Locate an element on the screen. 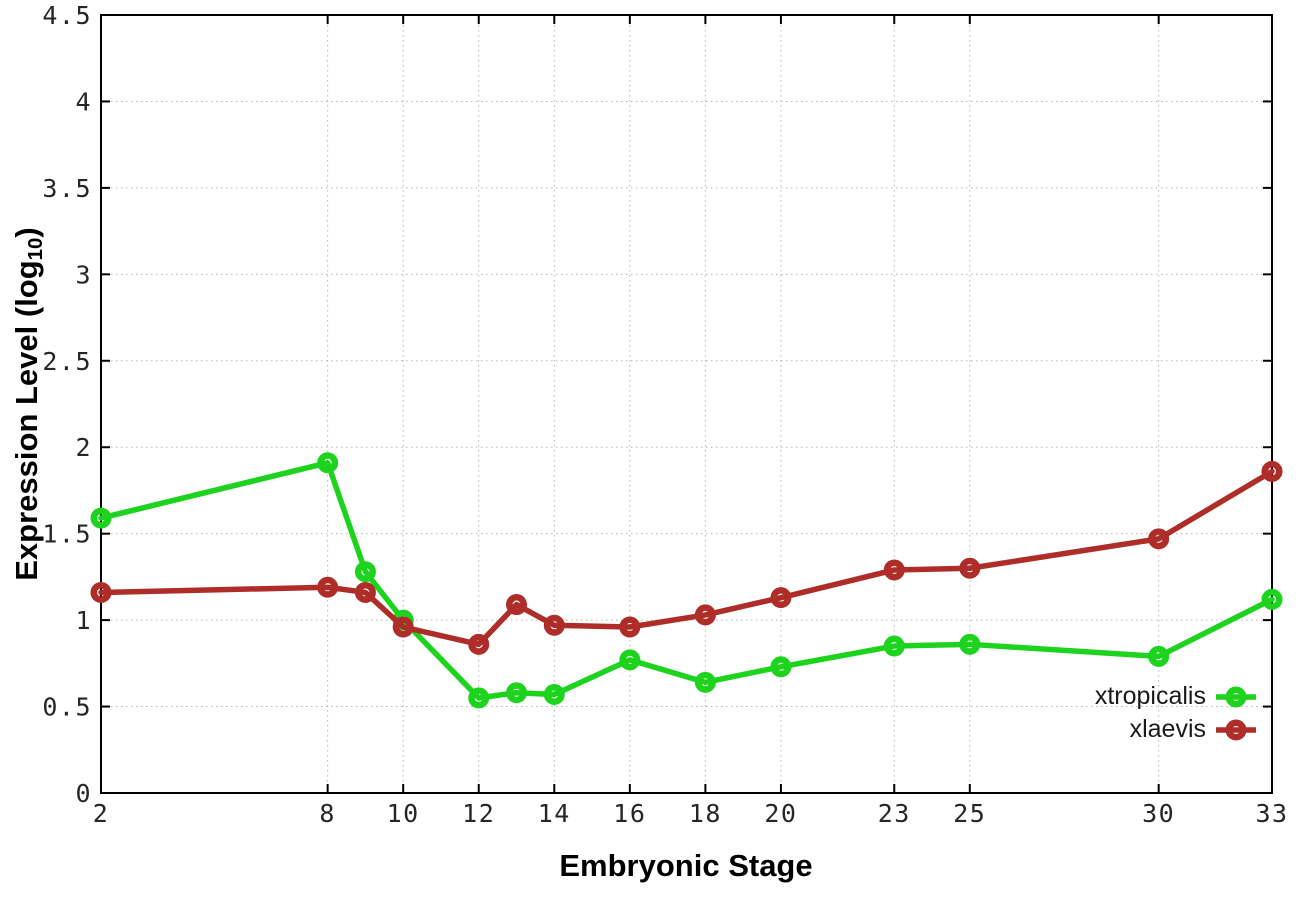 This screenshot has width=1296, height=907. svg-text: 12 is located at coordinates (478, 813).